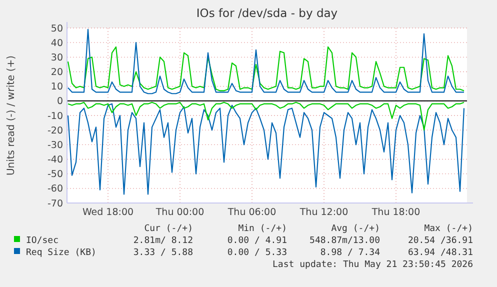 The width and height of the screenshot is (497, 287). I want to click on y-tick-label: -40, so click(55, 160).